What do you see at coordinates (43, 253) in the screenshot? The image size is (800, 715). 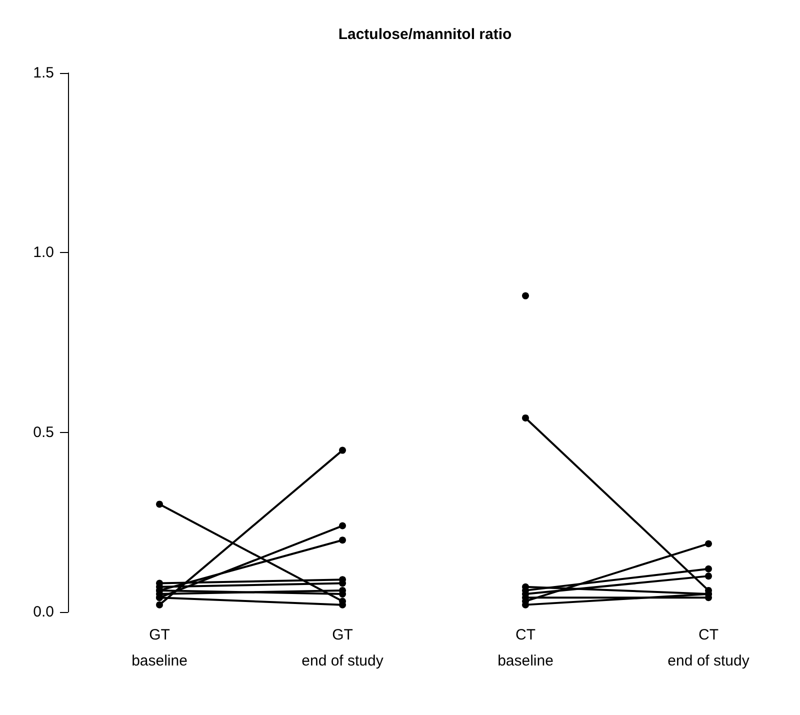 I see `y-tick-label: 1.0` at bounding box center [43, 253].